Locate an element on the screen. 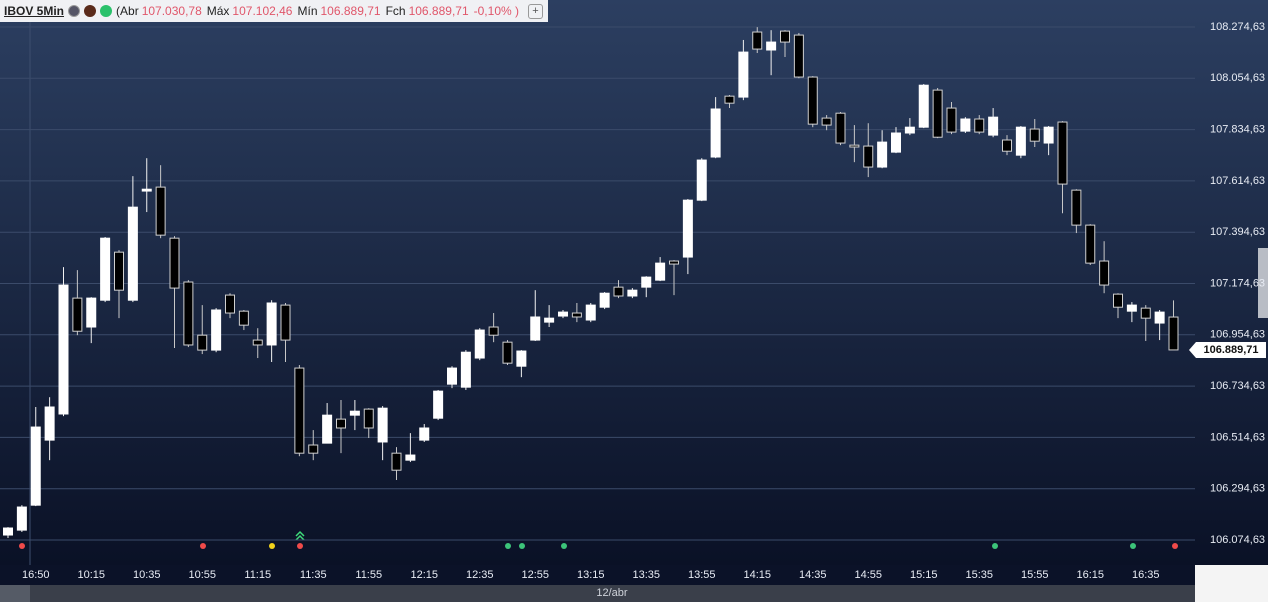 The height and width of the screenshot is (602, 1268). y-tick-label: 108.054,63 is located at coordinates (1237, 78).